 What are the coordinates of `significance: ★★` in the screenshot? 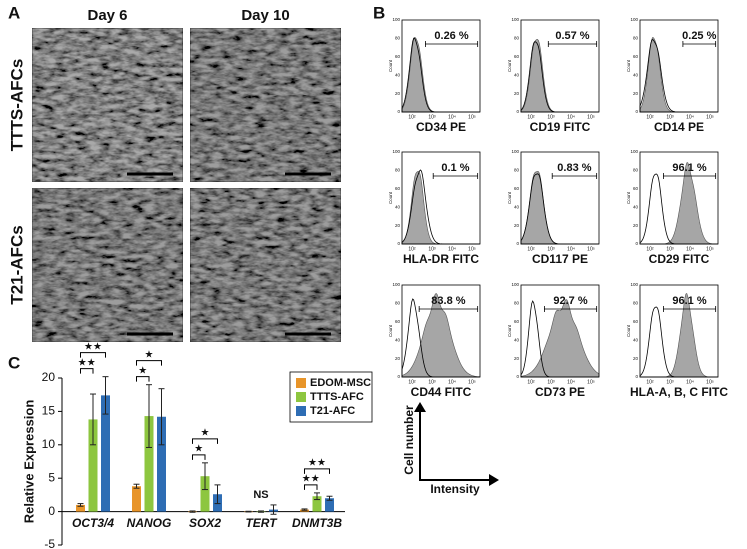 It's located at (311, 479).